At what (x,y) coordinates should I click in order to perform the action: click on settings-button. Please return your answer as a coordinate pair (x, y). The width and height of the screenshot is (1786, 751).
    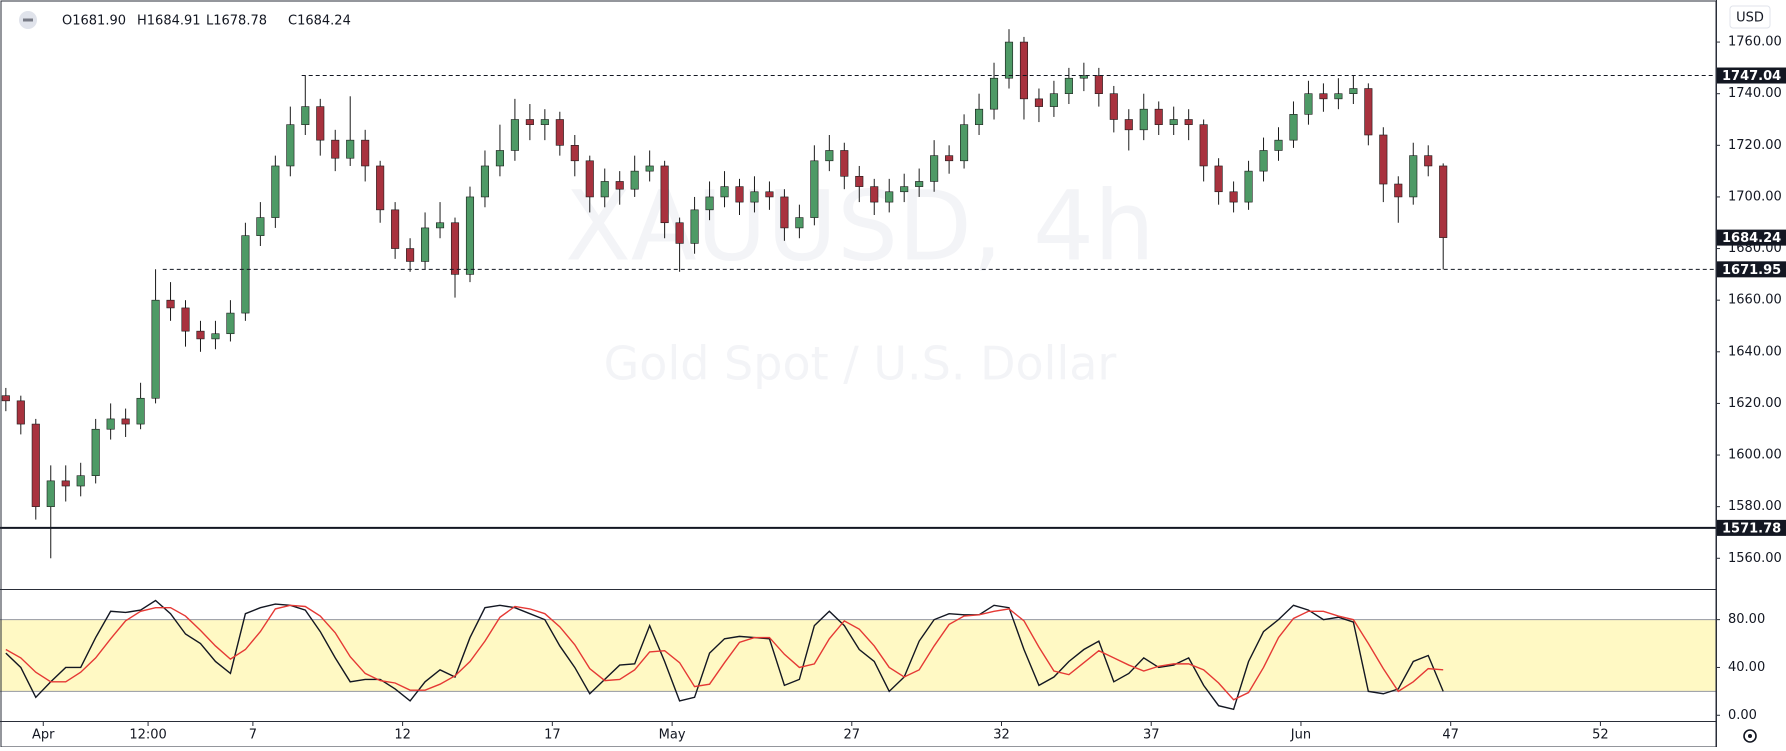
    Looking at the image, I should click on (1750, 736).